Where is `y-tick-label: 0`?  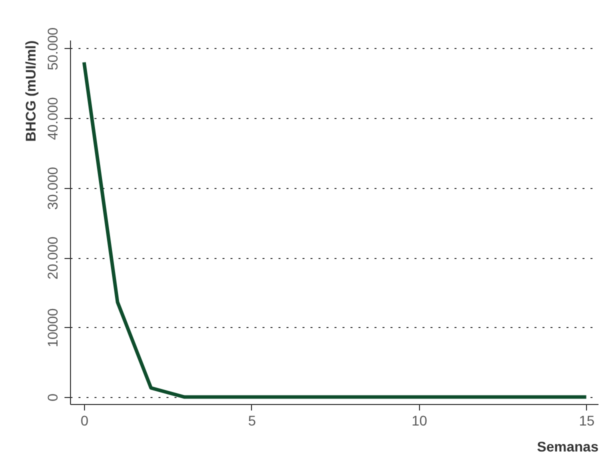 y-tick-label: 0 is located at coordinates (52, 397).